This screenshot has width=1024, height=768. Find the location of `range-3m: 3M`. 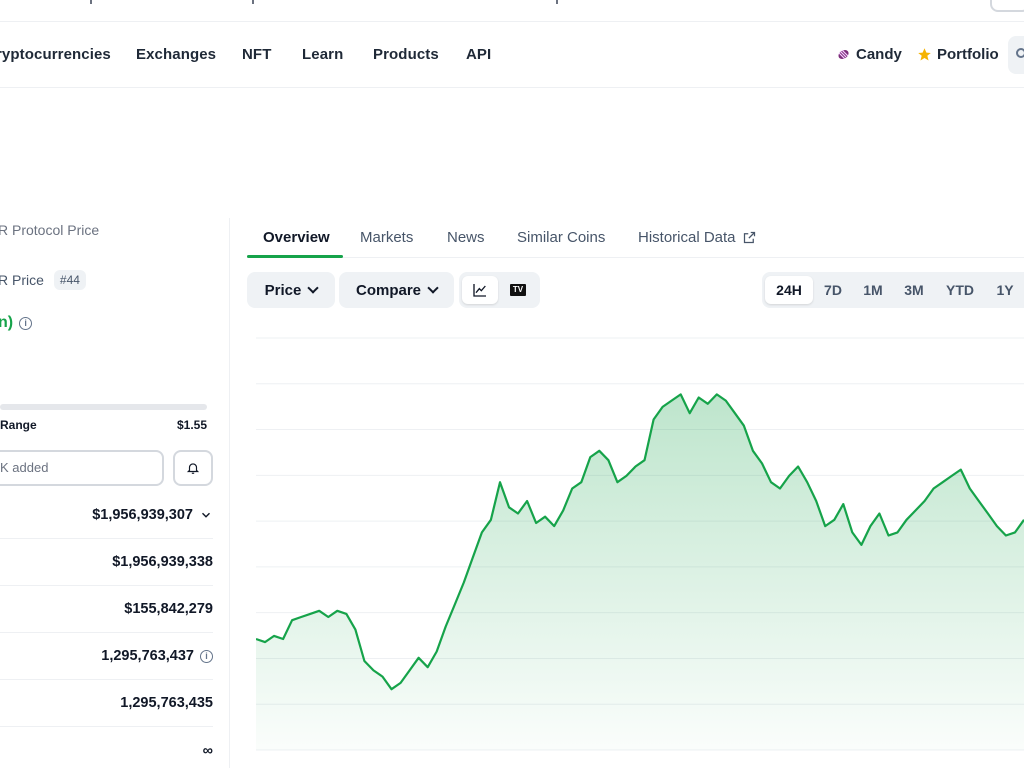

range-3m: 3M is located at coordinates (914, 290).